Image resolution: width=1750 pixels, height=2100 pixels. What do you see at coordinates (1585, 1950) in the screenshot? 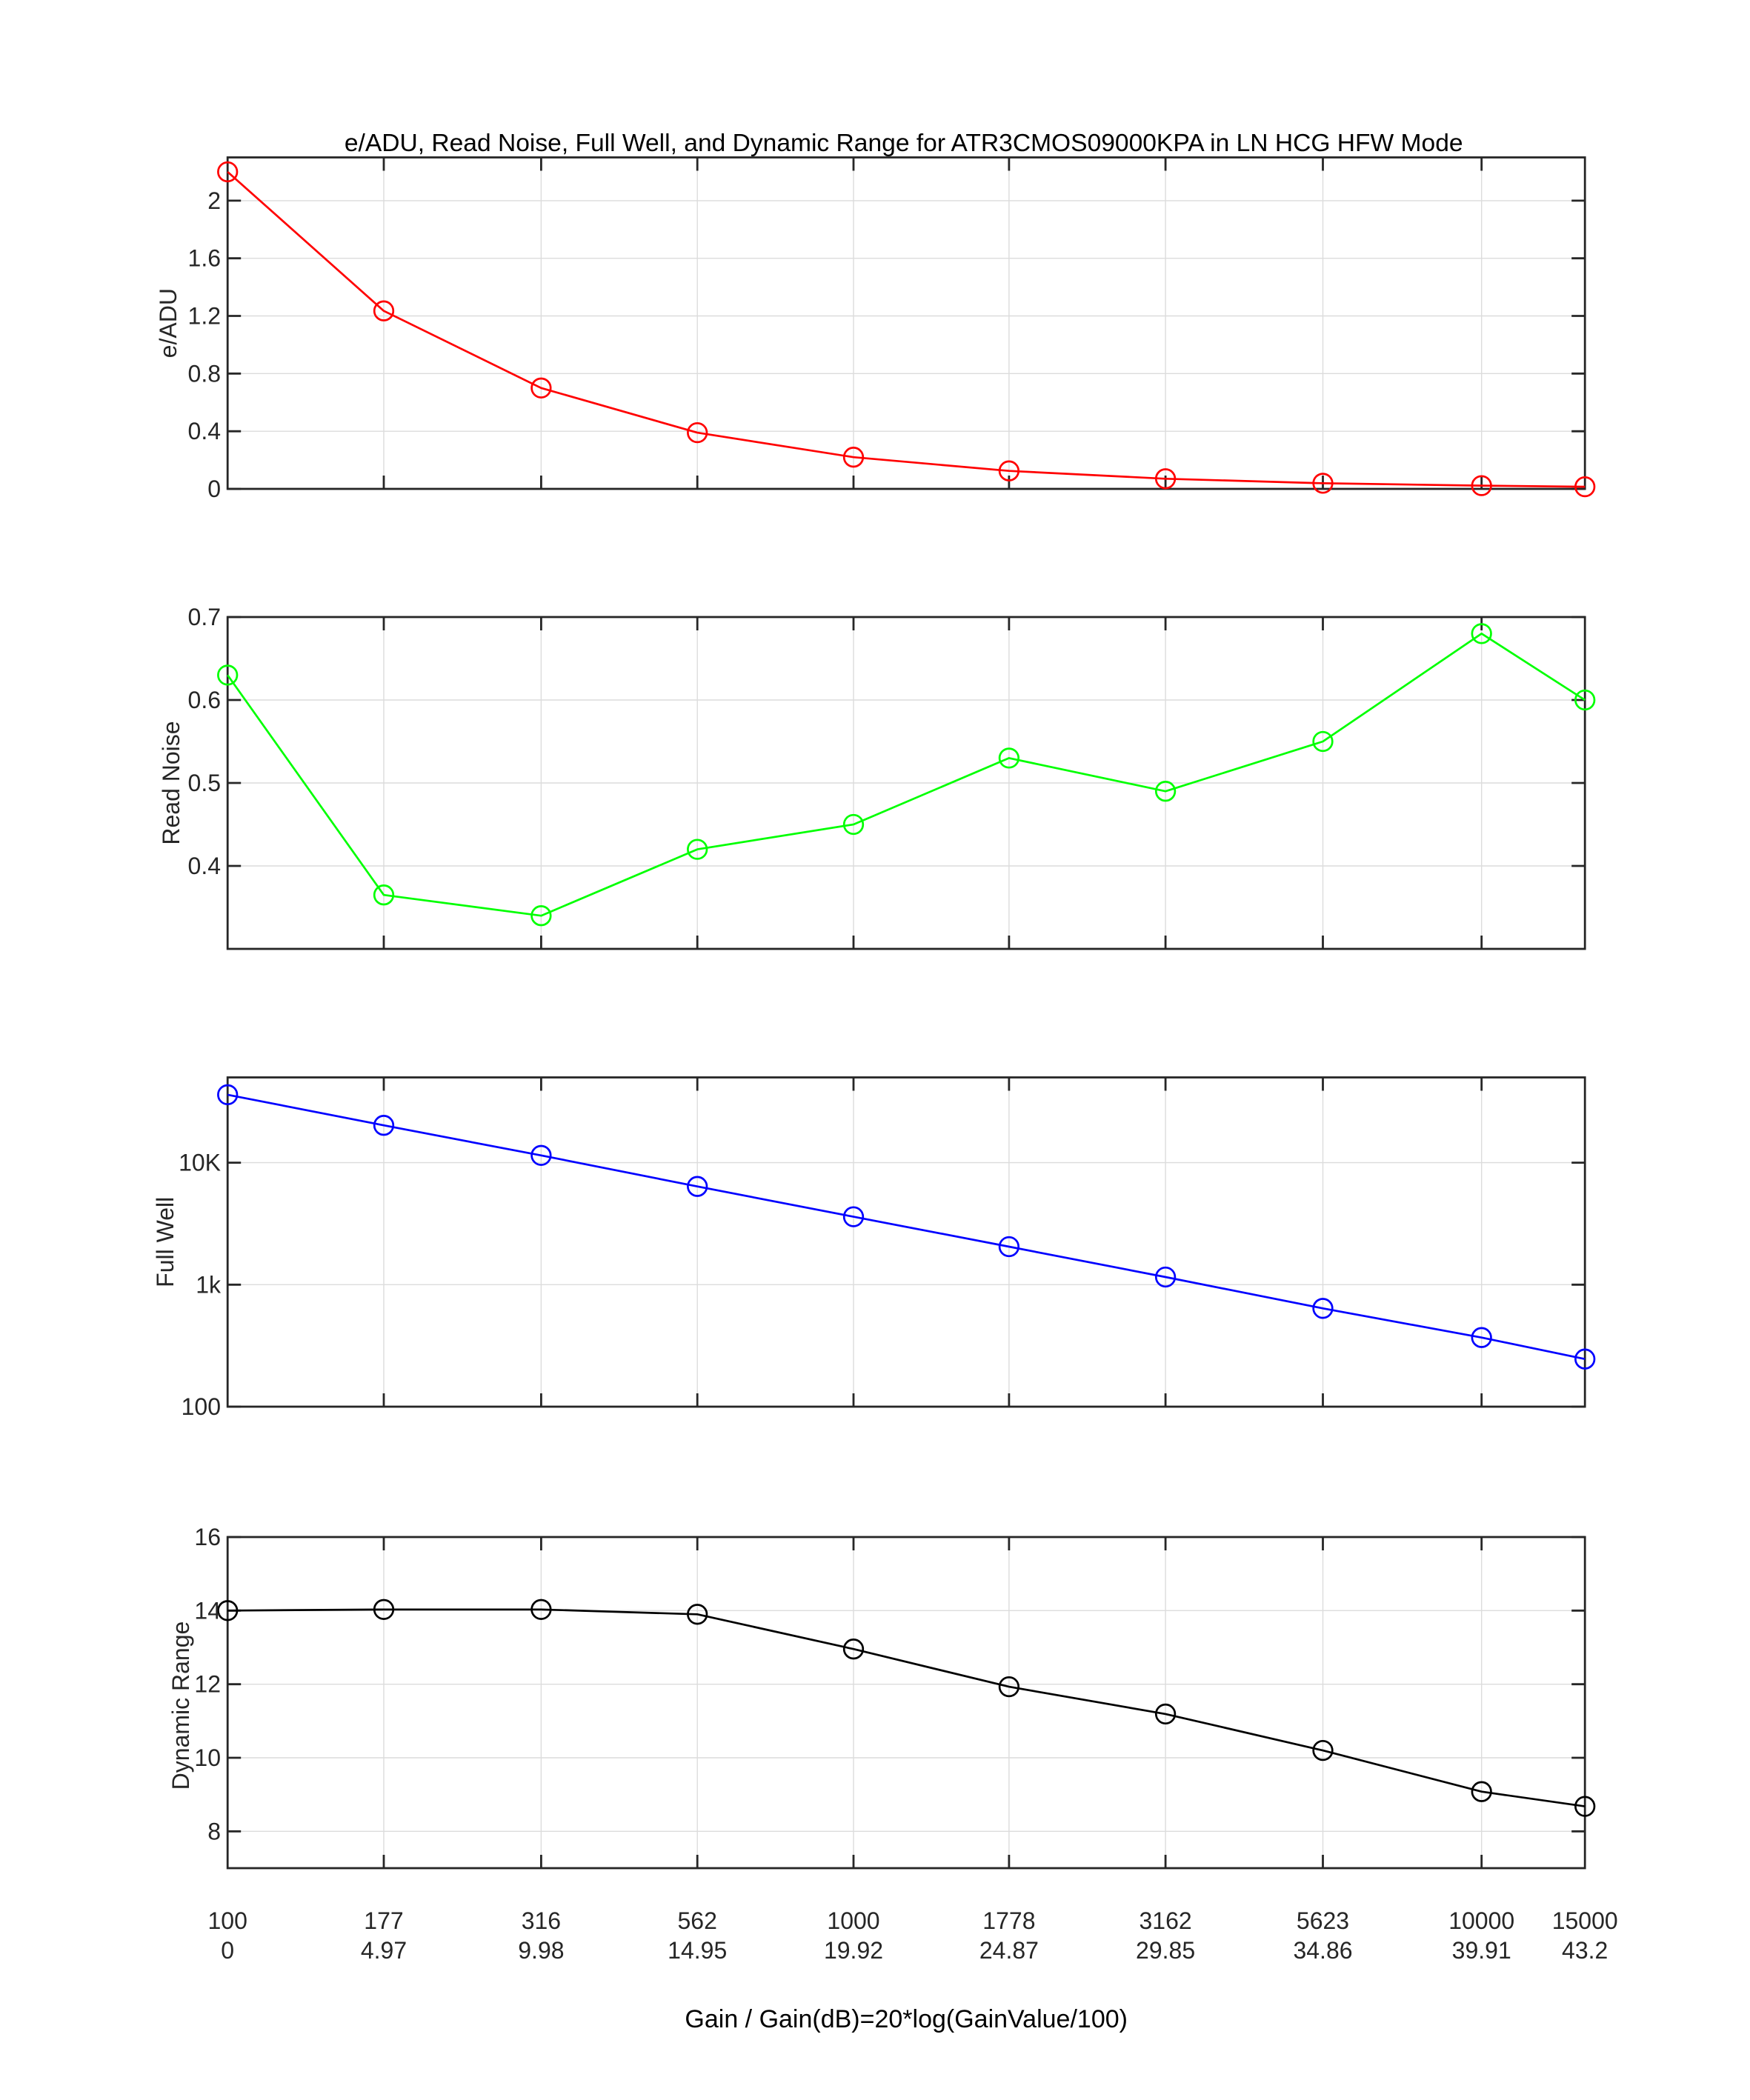
I see `svg-text: 43.2` at bounding box center [1585, 1950].